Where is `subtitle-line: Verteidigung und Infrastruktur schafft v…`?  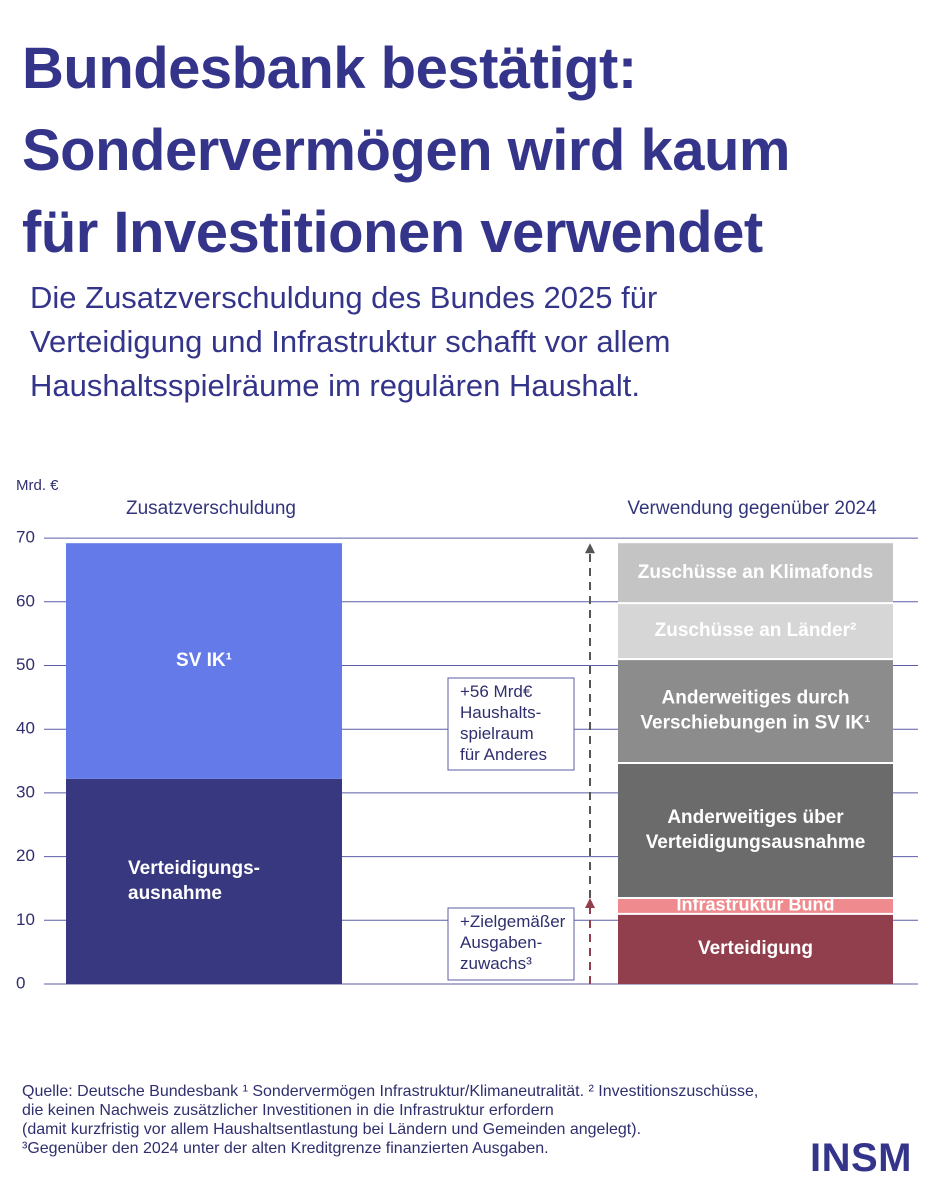 subtitle-line: Verteidigung und Infrastruktur schafft v… is located at coordinates (350, 341).